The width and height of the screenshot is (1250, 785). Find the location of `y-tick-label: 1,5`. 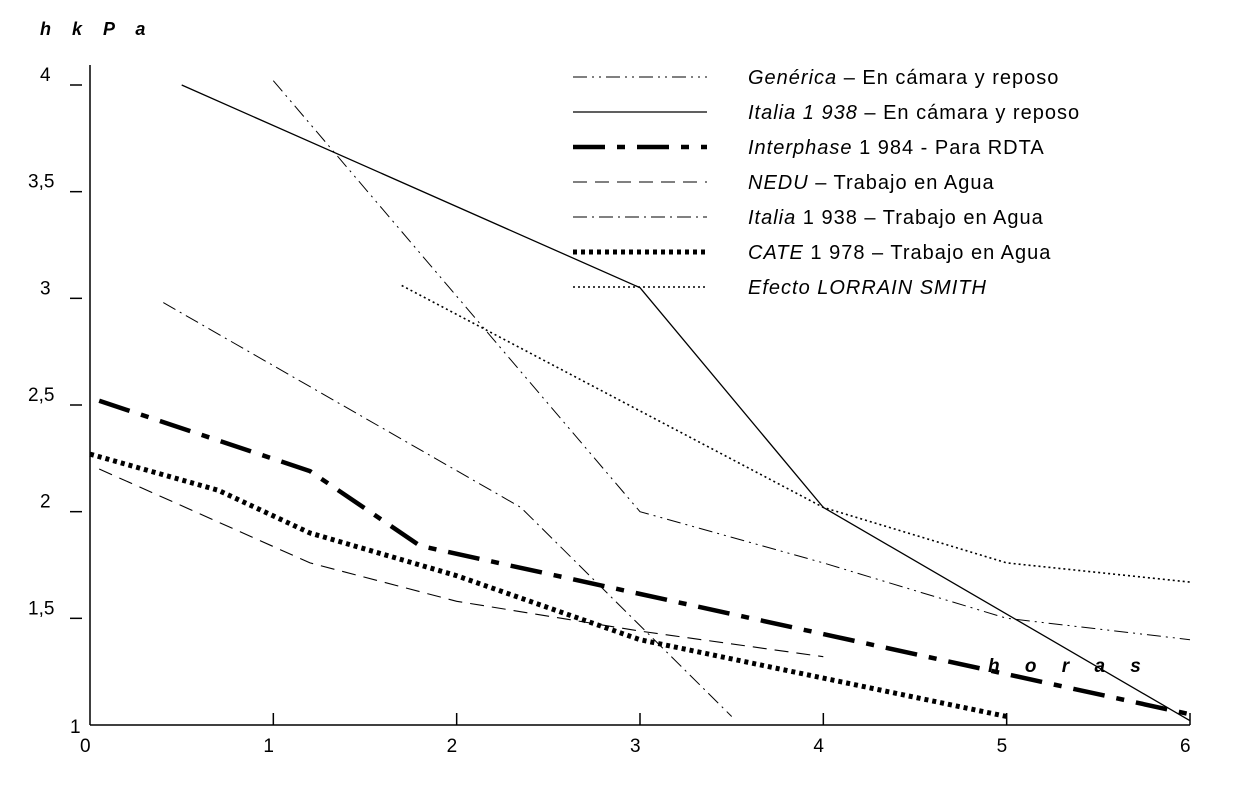

y-tick-label: 1,5 is located at coordinates (41, 608).